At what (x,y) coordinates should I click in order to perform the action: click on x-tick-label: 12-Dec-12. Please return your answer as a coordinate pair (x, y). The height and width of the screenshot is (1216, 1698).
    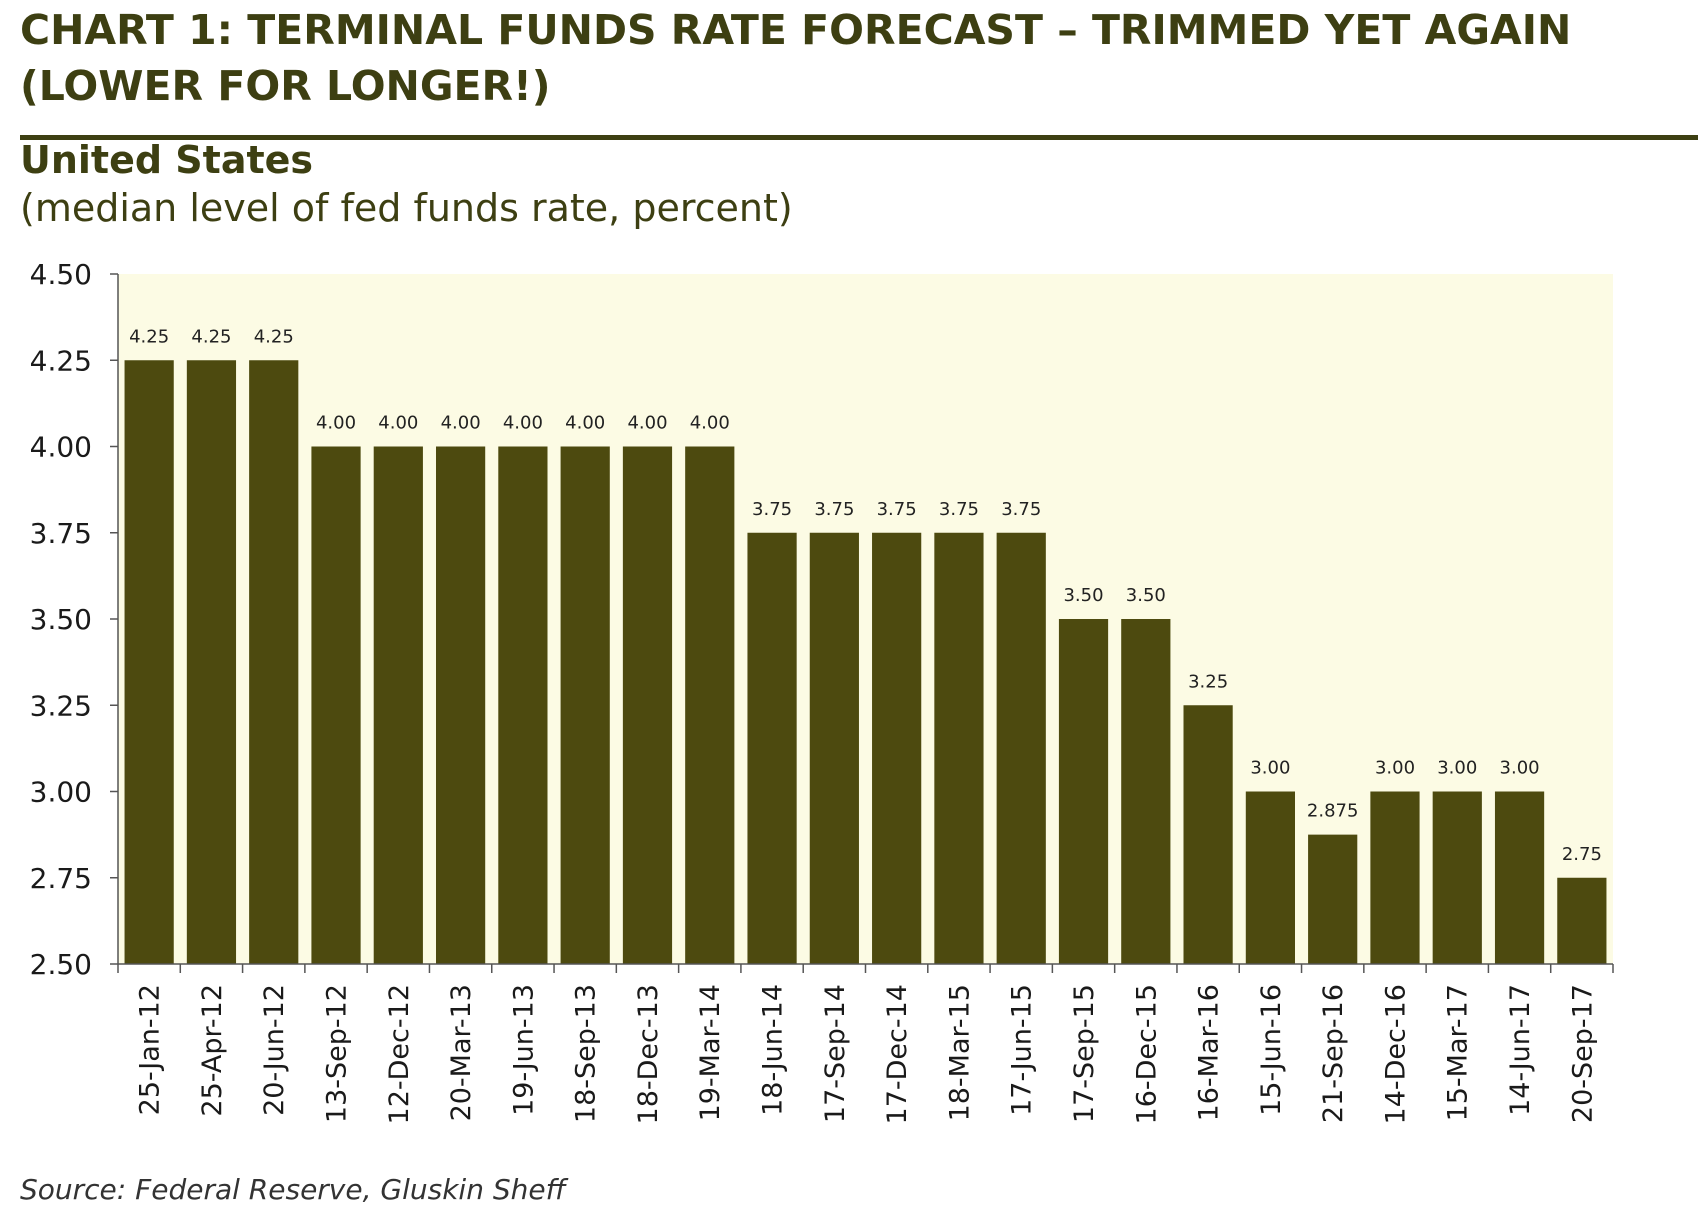
    Looking at the image, I should click on (399, 1054).